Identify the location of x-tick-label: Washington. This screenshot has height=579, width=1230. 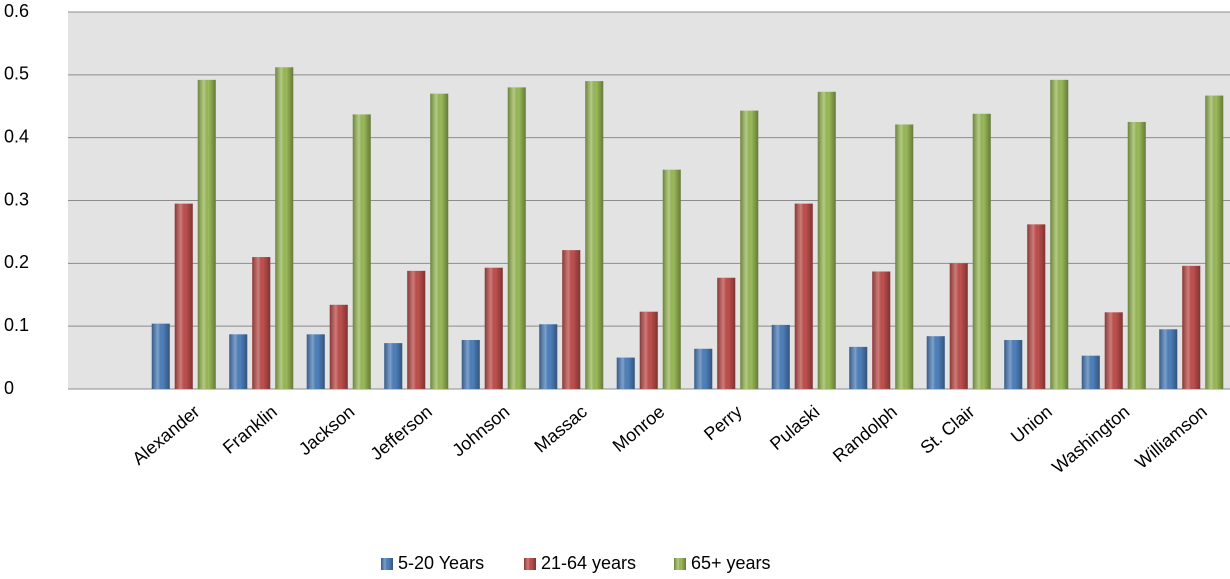
(1090, 439).